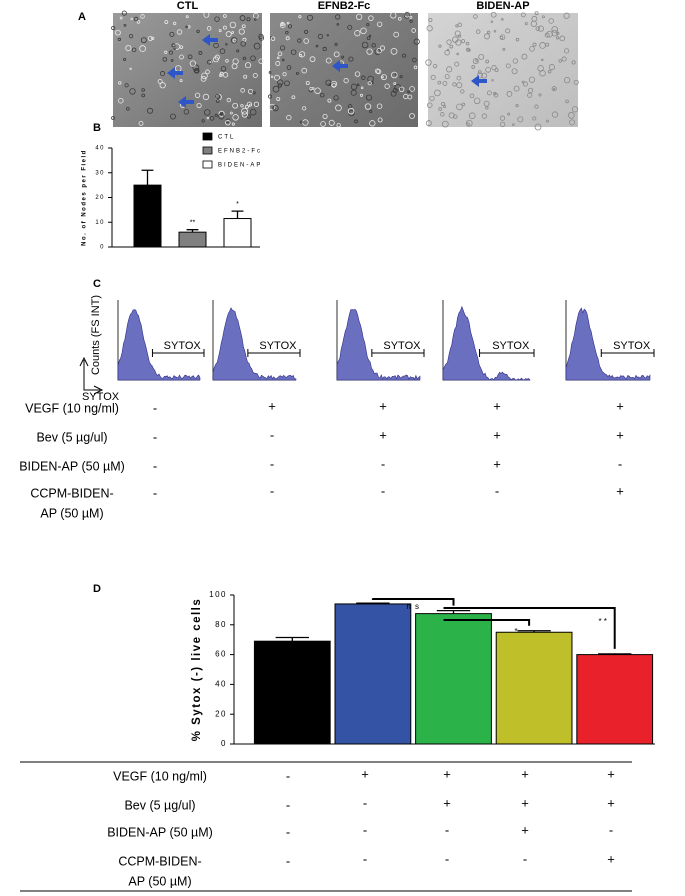 The image size is (685, 896). What do you see at coordinates (100, 198) in the screenshot?
I see `y-tick-label: 20` at bounding box center [100, 198].